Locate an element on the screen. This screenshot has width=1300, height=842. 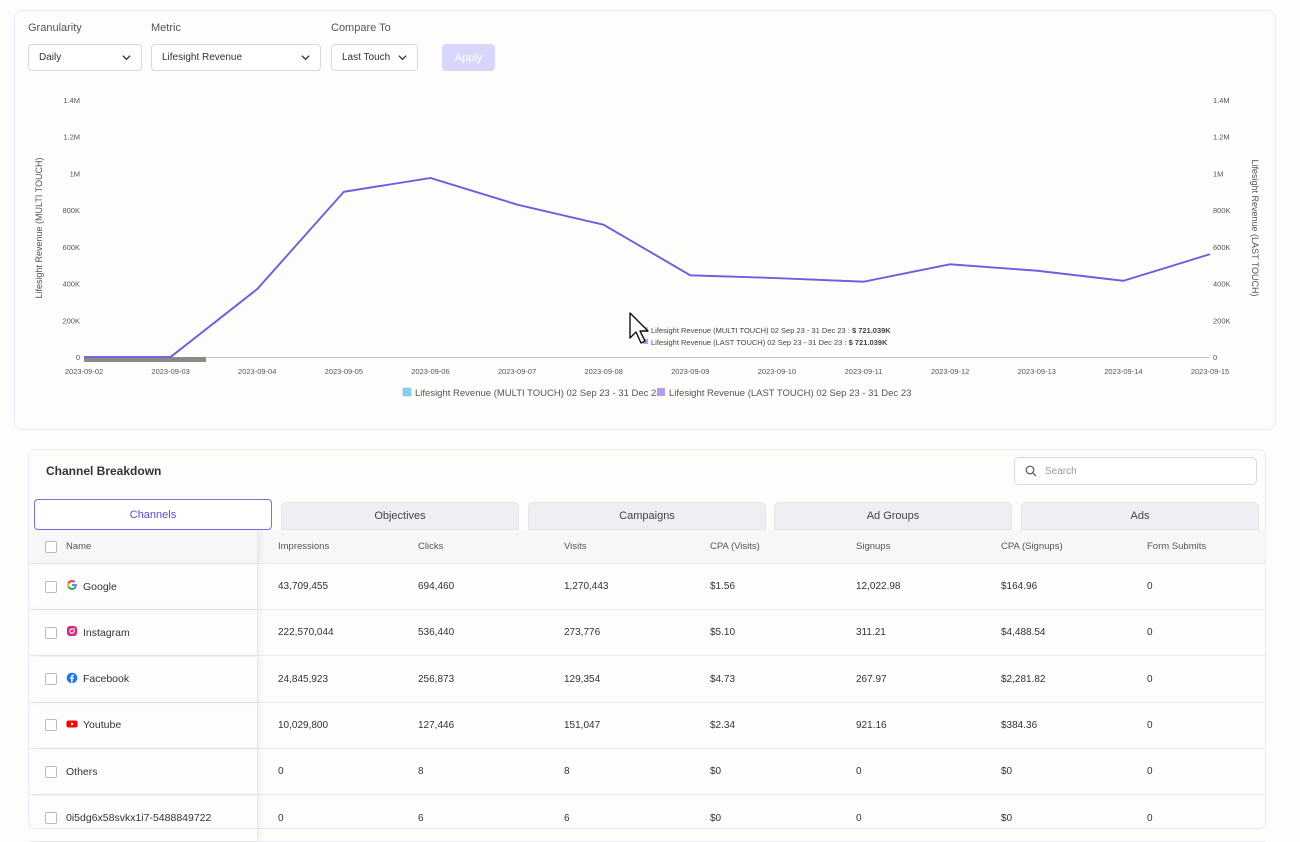
search-box is located at coordinates (1135, 471).